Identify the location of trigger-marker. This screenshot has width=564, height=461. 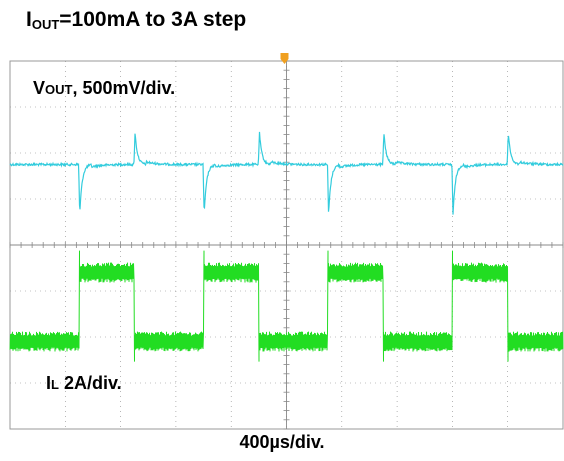
(284, 58).